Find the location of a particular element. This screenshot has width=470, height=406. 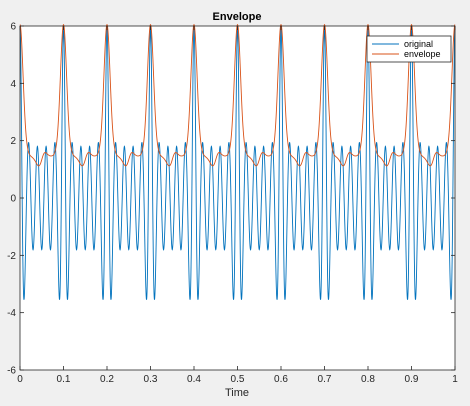

x-tick-label: 0.2 is located at coordinates (107, 379).